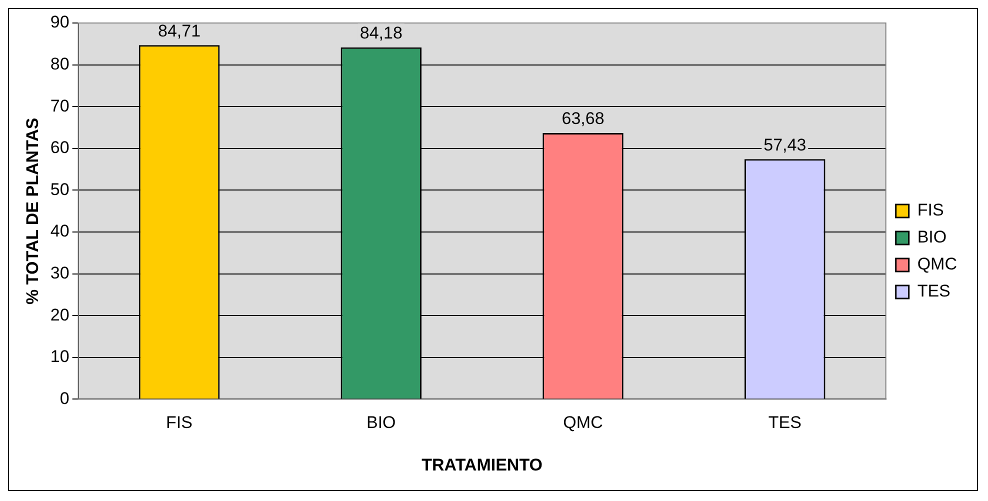  I want to click on y-tick-label: 0, so click(65, 398).